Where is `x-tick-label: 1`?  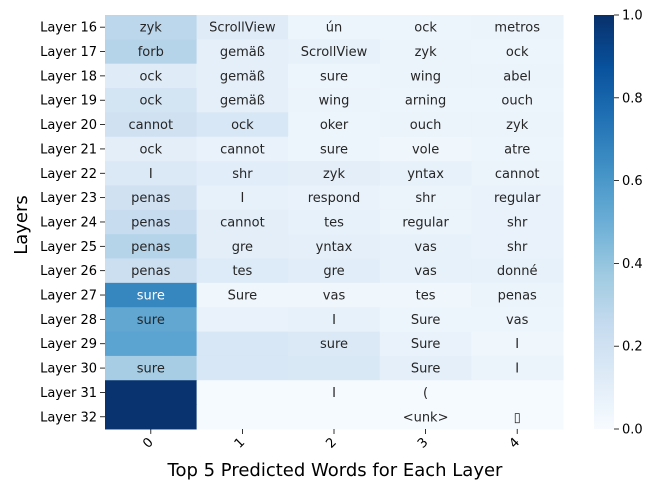 x-tick-label: 1 is located at coordinates (240, 443).